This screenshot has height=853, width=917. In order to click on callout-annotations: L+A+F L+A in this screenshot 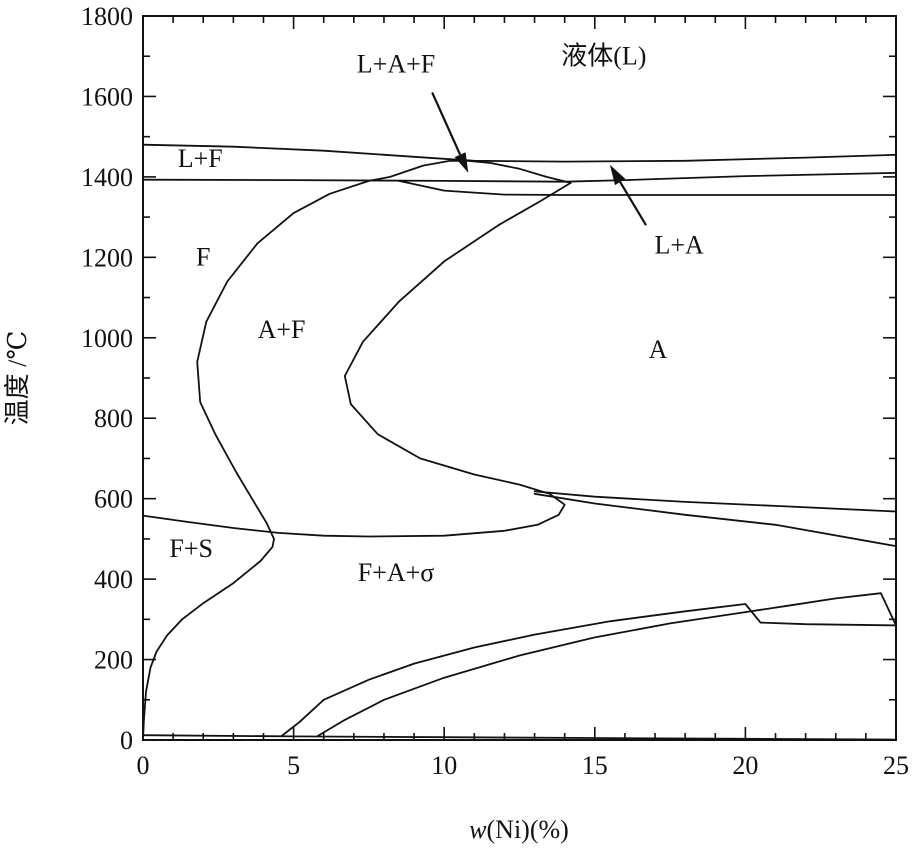, I will do `click(530, 154)`.